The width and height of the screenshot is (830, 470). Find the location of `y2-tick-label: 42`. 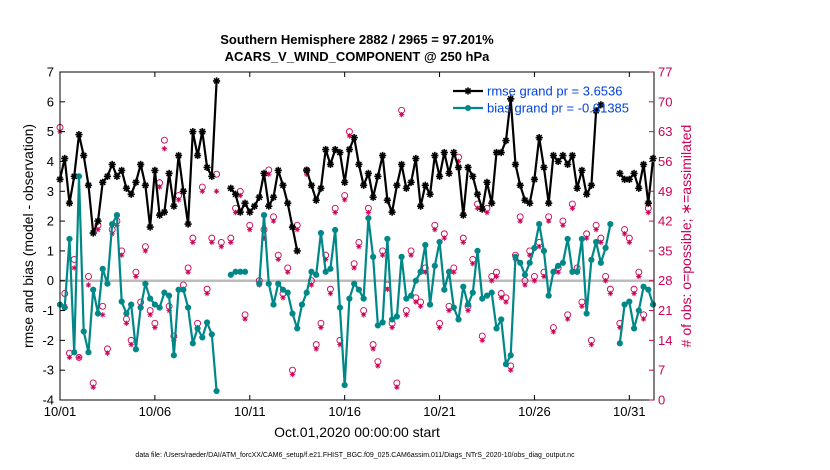

y2-tick-label: 42 is located at coordinates (665, 221).